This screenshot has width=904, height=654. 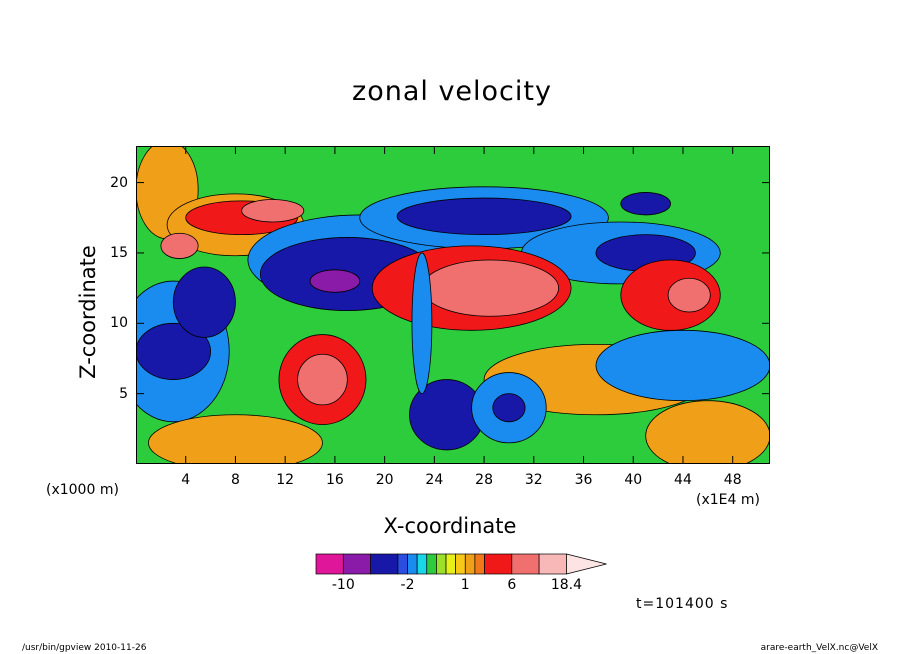 I want to click on x-tick-label: 20, so click(x=384, y=480).